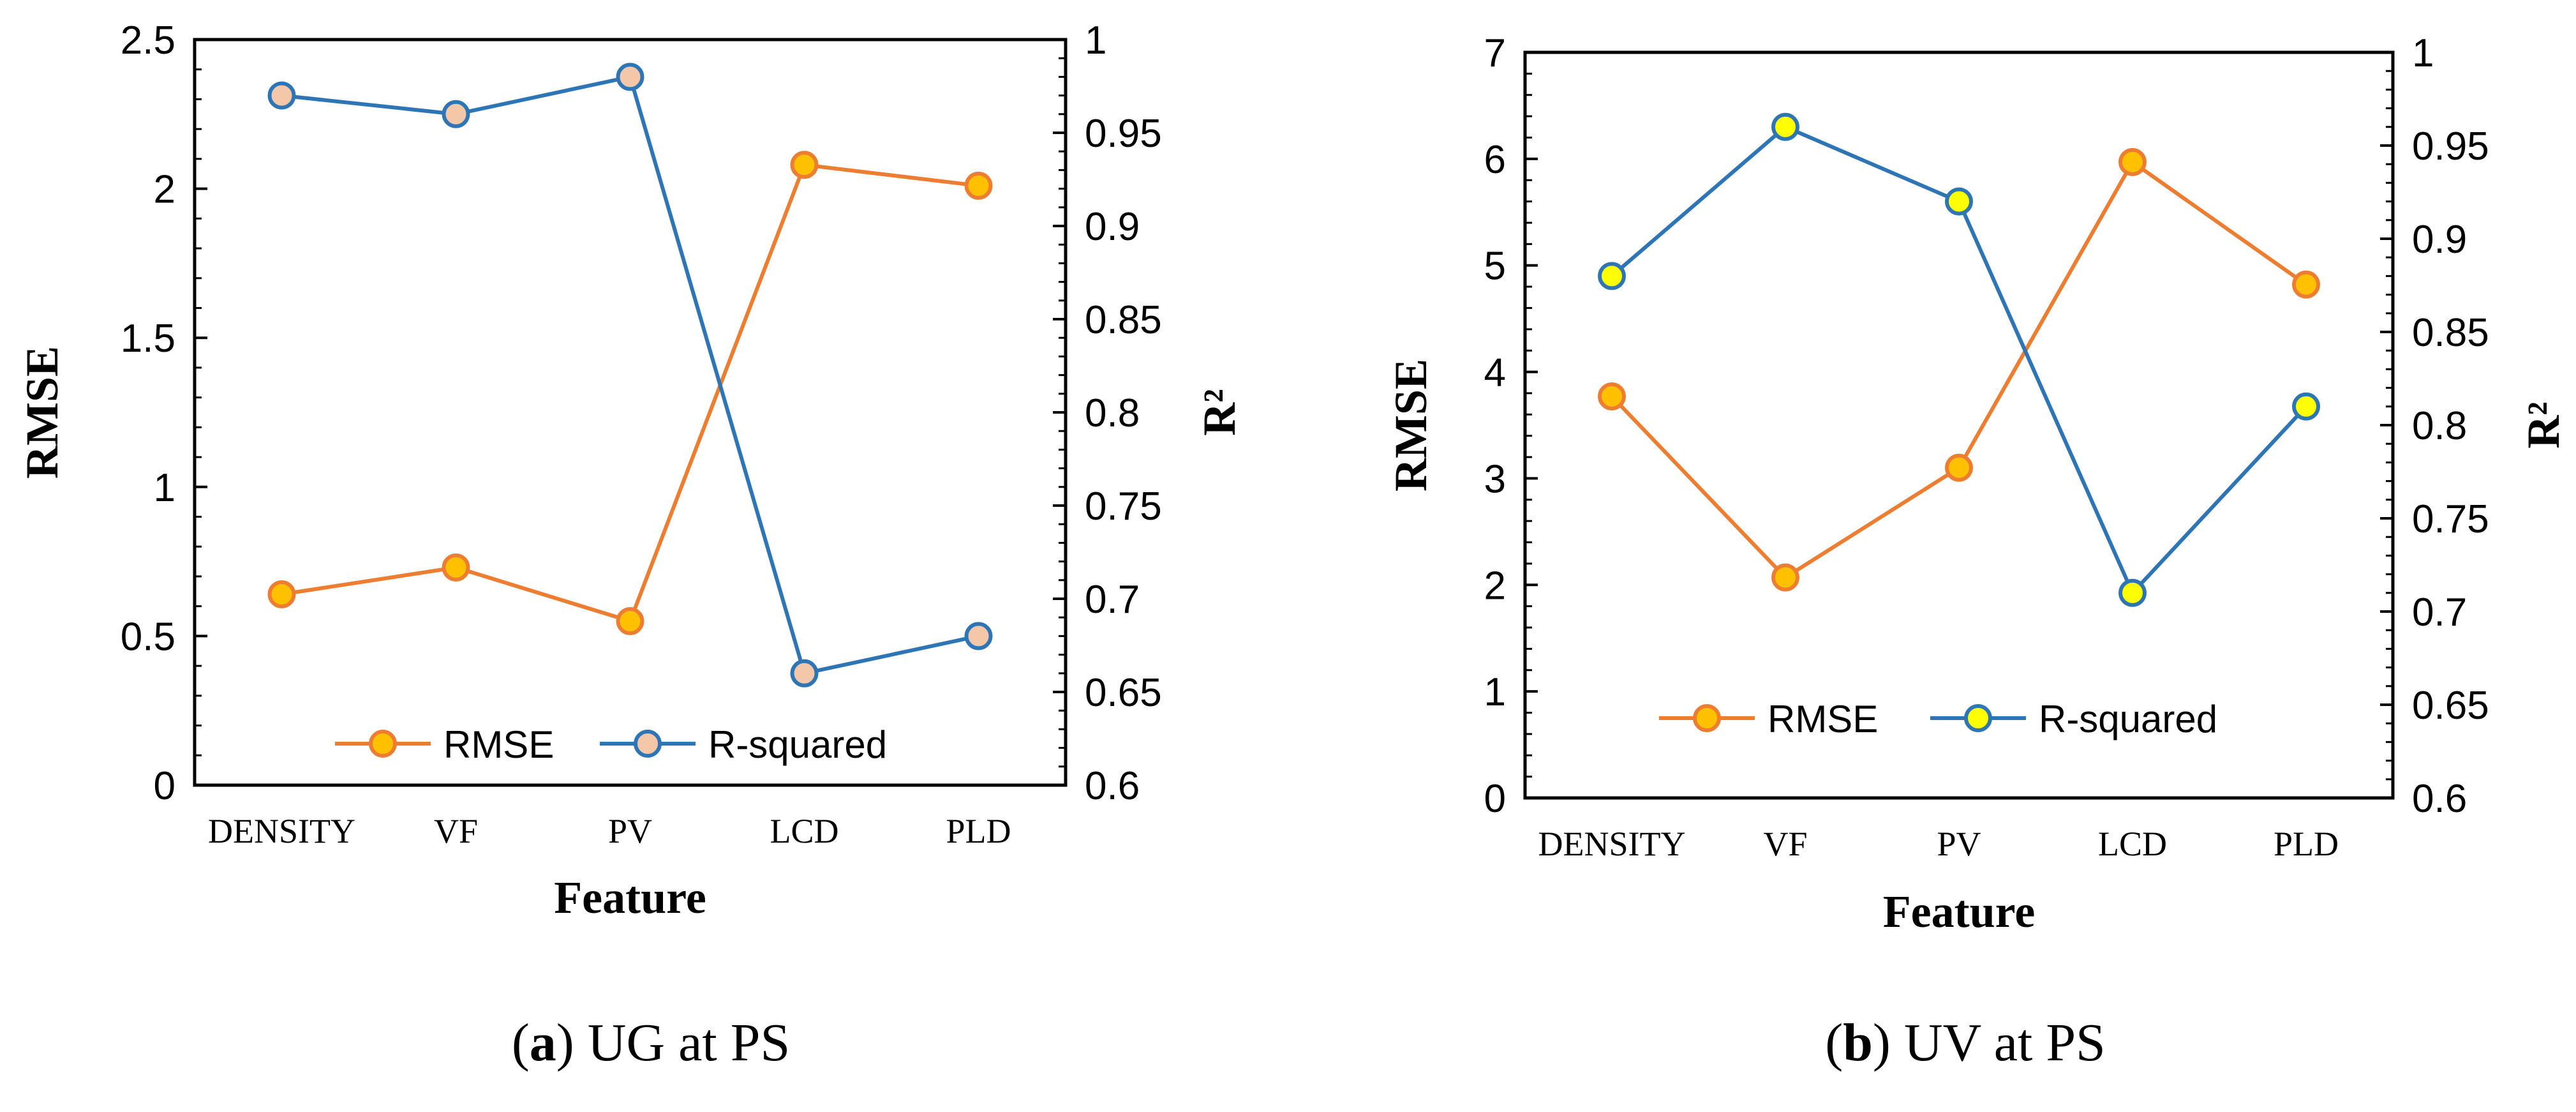 This screenshot has width=2576, height=1112. Describe the element at coordinates (2128, 719) in the screenshot. I see `legend-label-b-r-squared: R-squared` at that location.